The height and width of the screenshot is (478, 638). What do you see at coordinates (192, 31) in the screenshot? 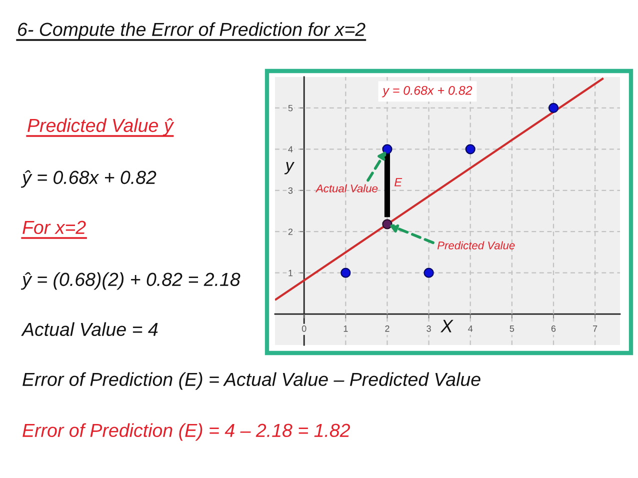
I see `chart-title: 6- Compute the Error of Prediction for x=2` at bounding box center [192, 31].